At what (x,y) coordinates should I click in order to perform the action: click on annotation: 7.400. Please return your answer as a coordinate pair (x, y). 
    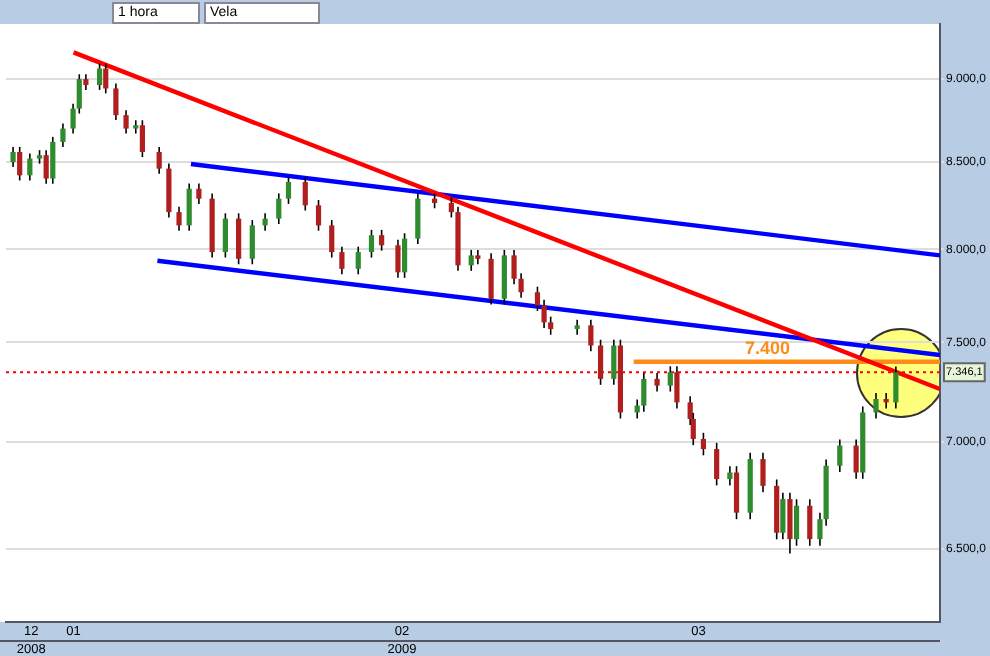
    Looking at the image, I should click on (767, 347).